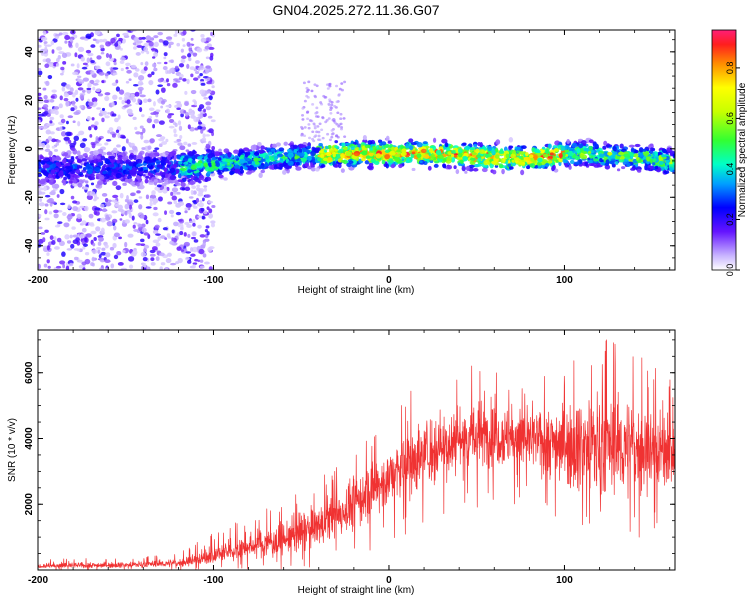 The image size is (750, 600). I want to click on spectrogram-ytick-label: 20, so click(29, 100).